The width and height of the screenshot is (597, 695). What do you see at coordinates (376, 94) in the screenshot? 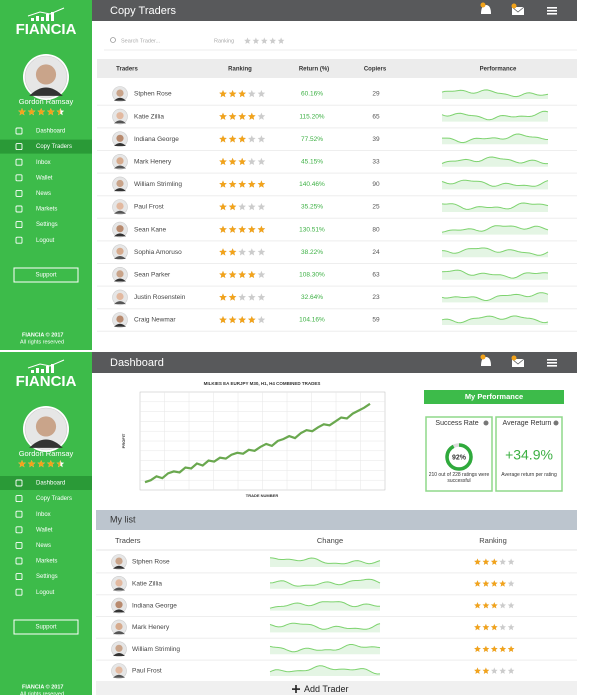
I see `copiers-value: 29` at bounding box center [376, 94].